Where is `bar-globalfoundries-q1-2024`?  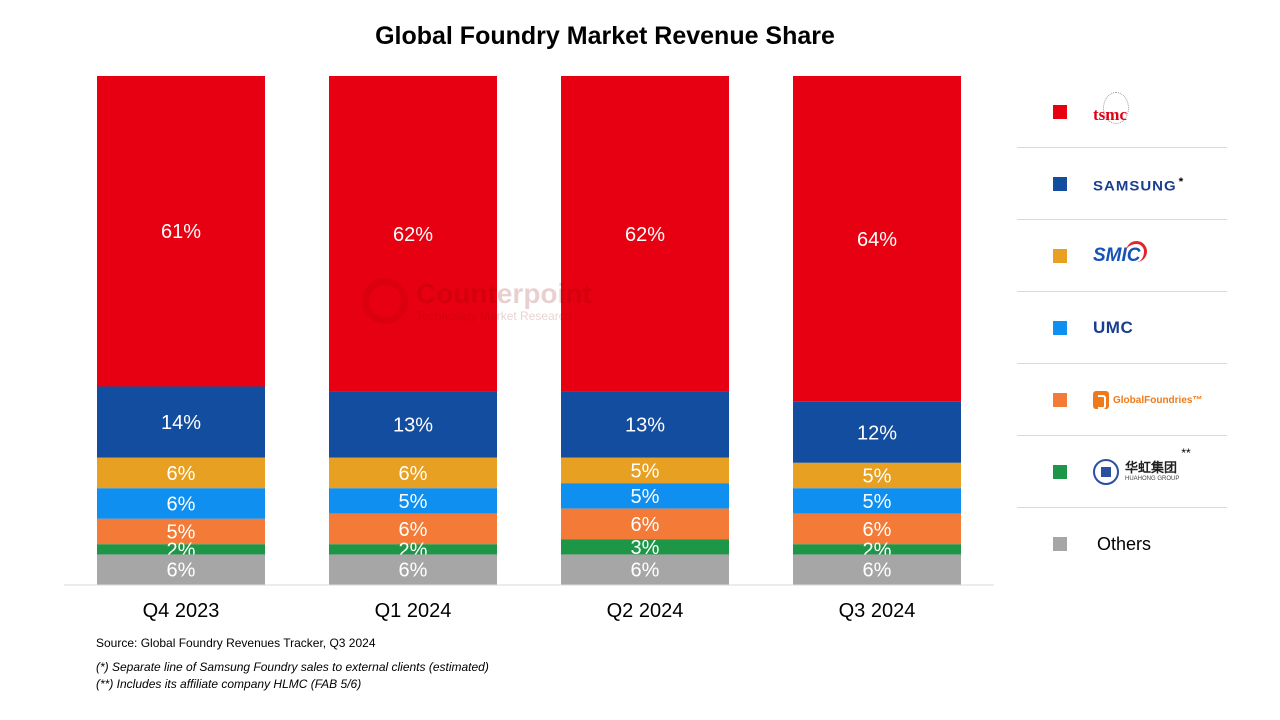
bar-globalfoundries-q1-2024 is located at coordinates (413, 529).